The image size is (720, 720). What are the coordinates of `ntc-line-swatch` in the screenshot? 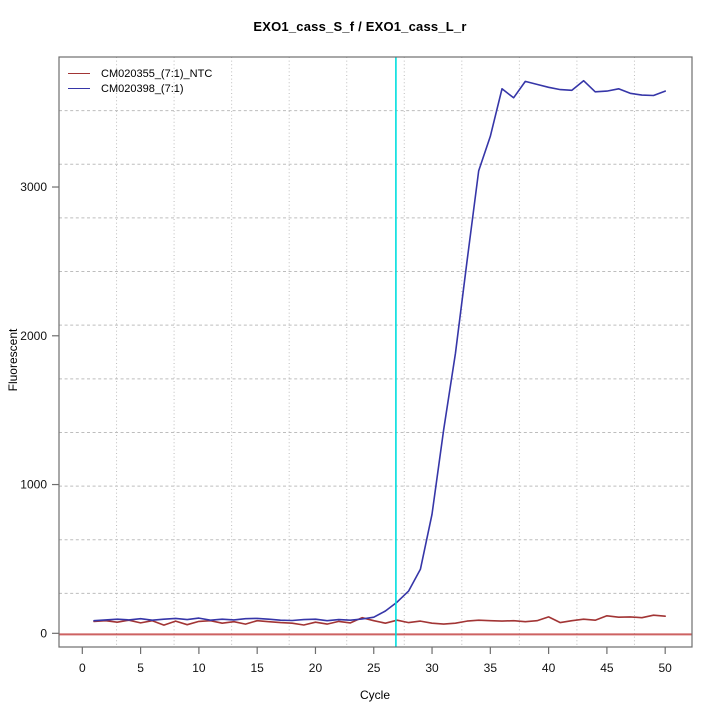 It's located at (79, 73).